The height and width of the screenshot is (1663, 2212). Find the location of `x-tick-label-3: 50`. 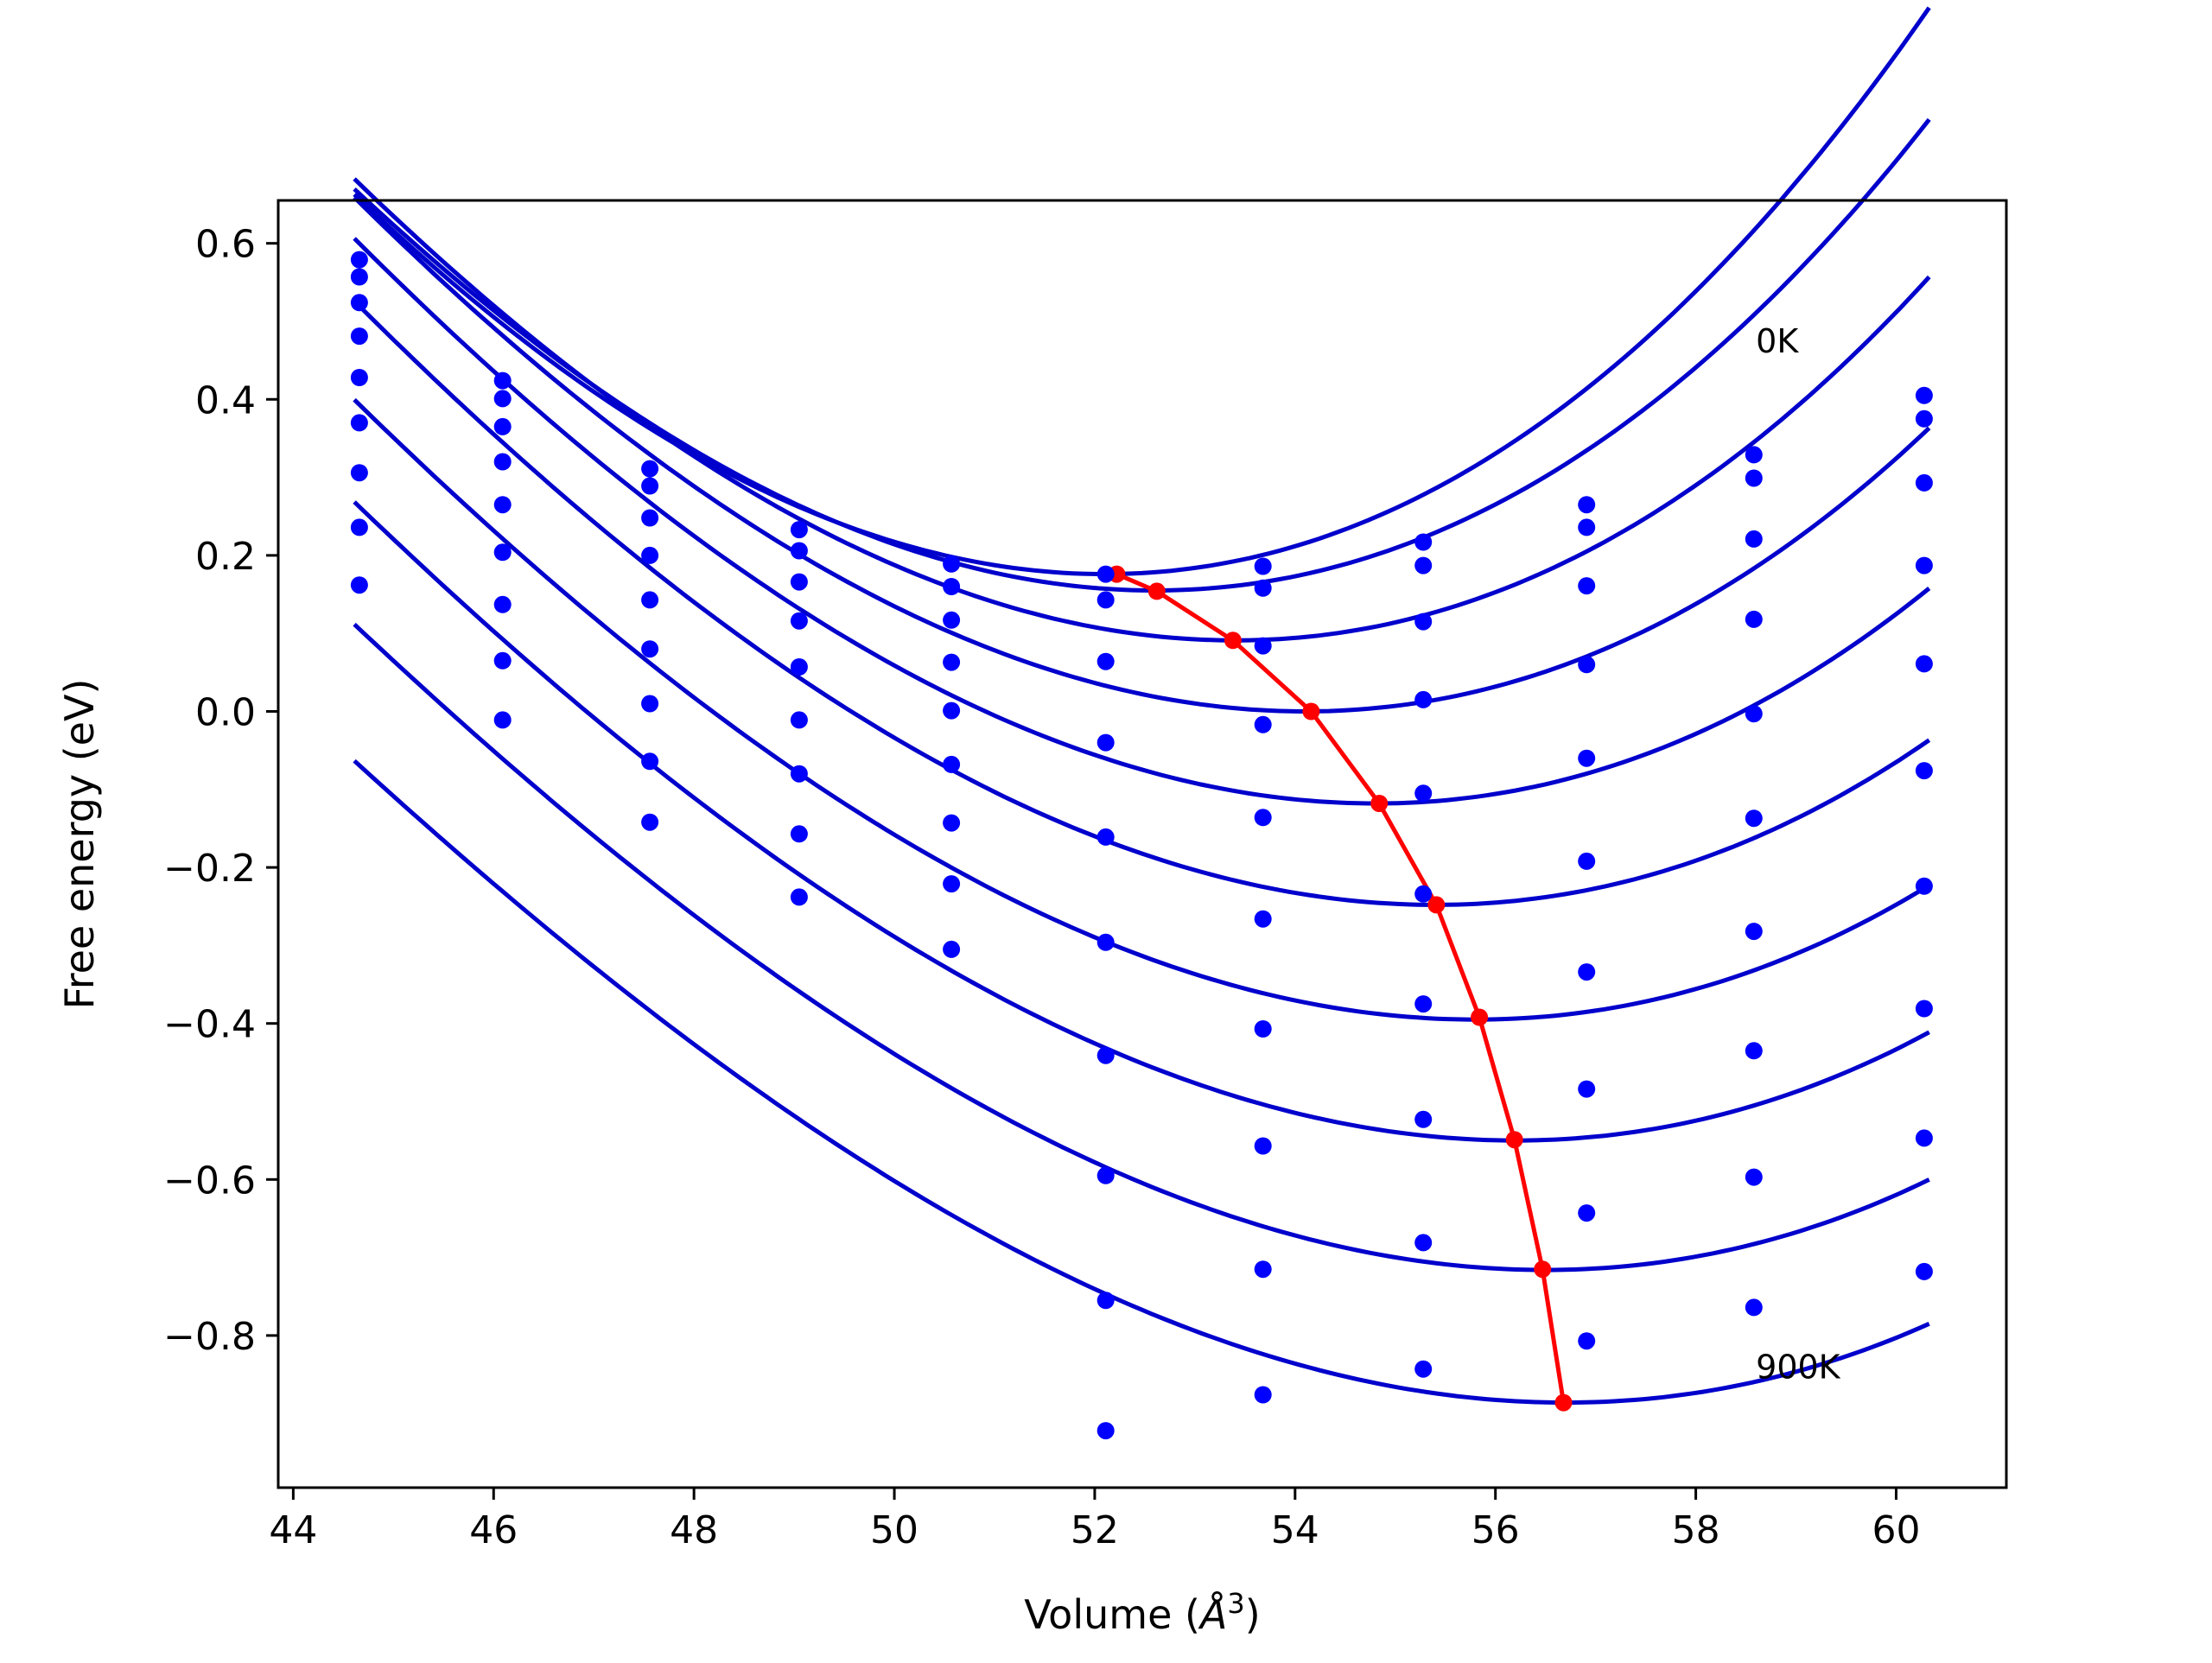

x-tick-label-3: 50 is located at coordinates (894, 1530).